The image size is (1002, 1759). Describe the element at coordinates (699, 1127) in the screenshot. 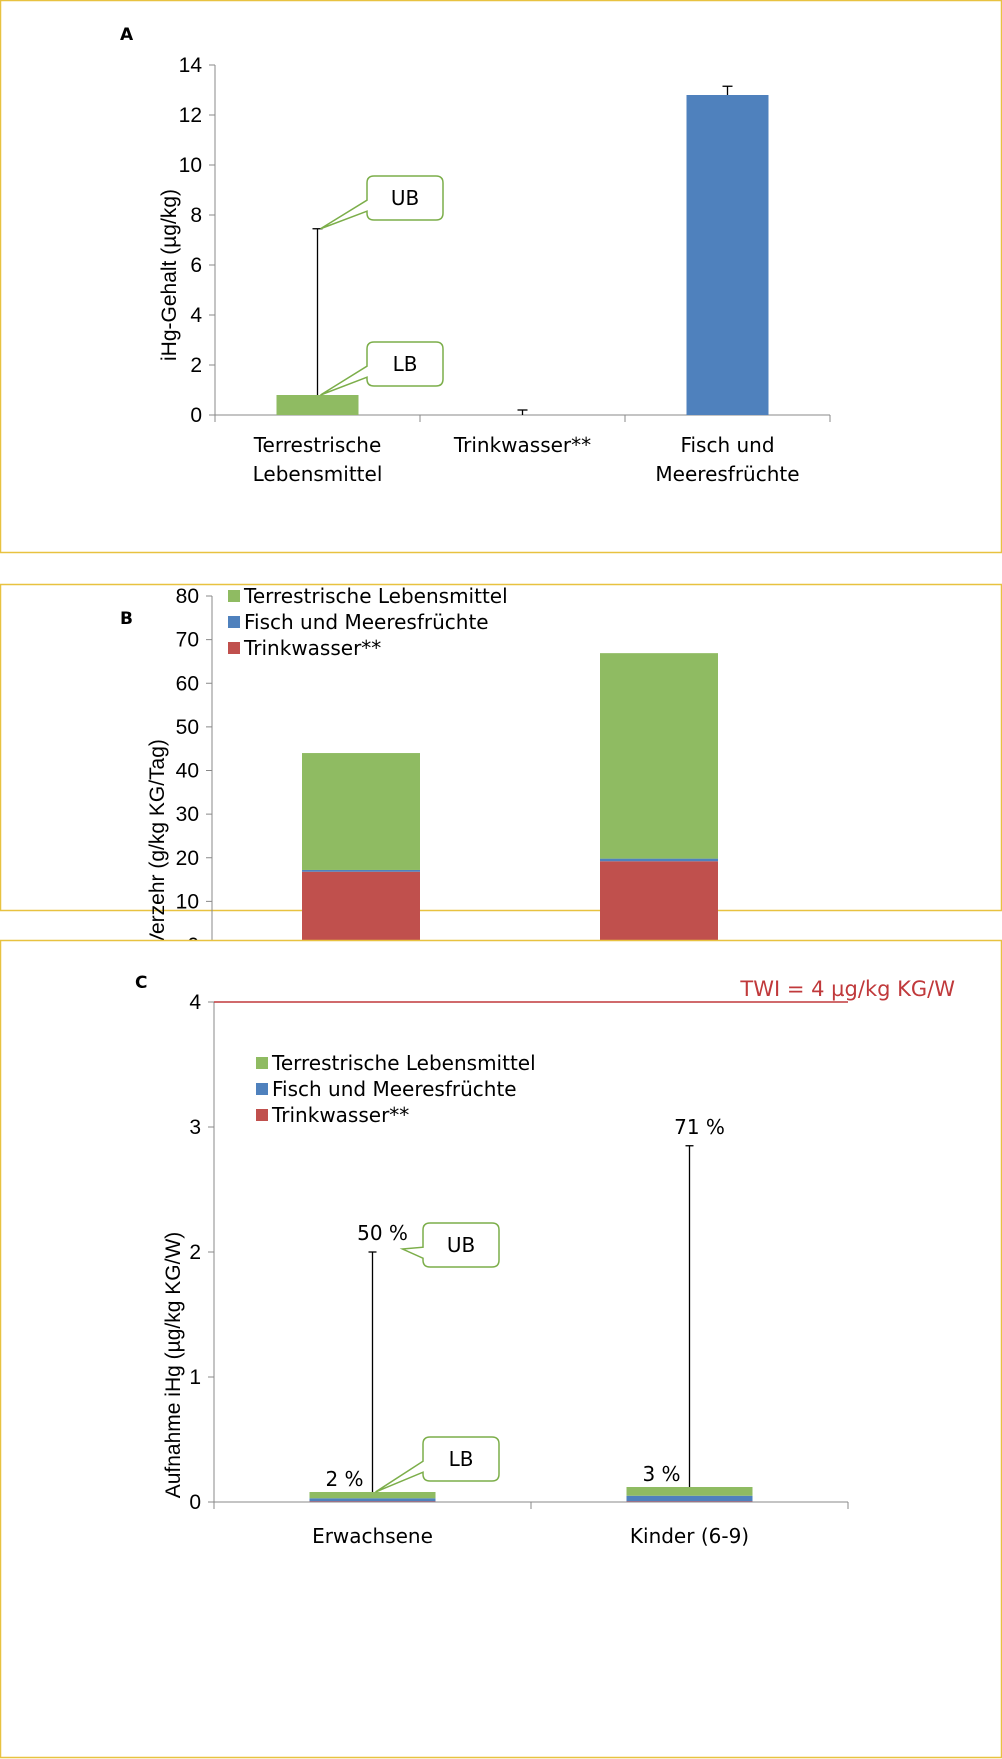

I see `ub-percent-label: 71 %` at that location.